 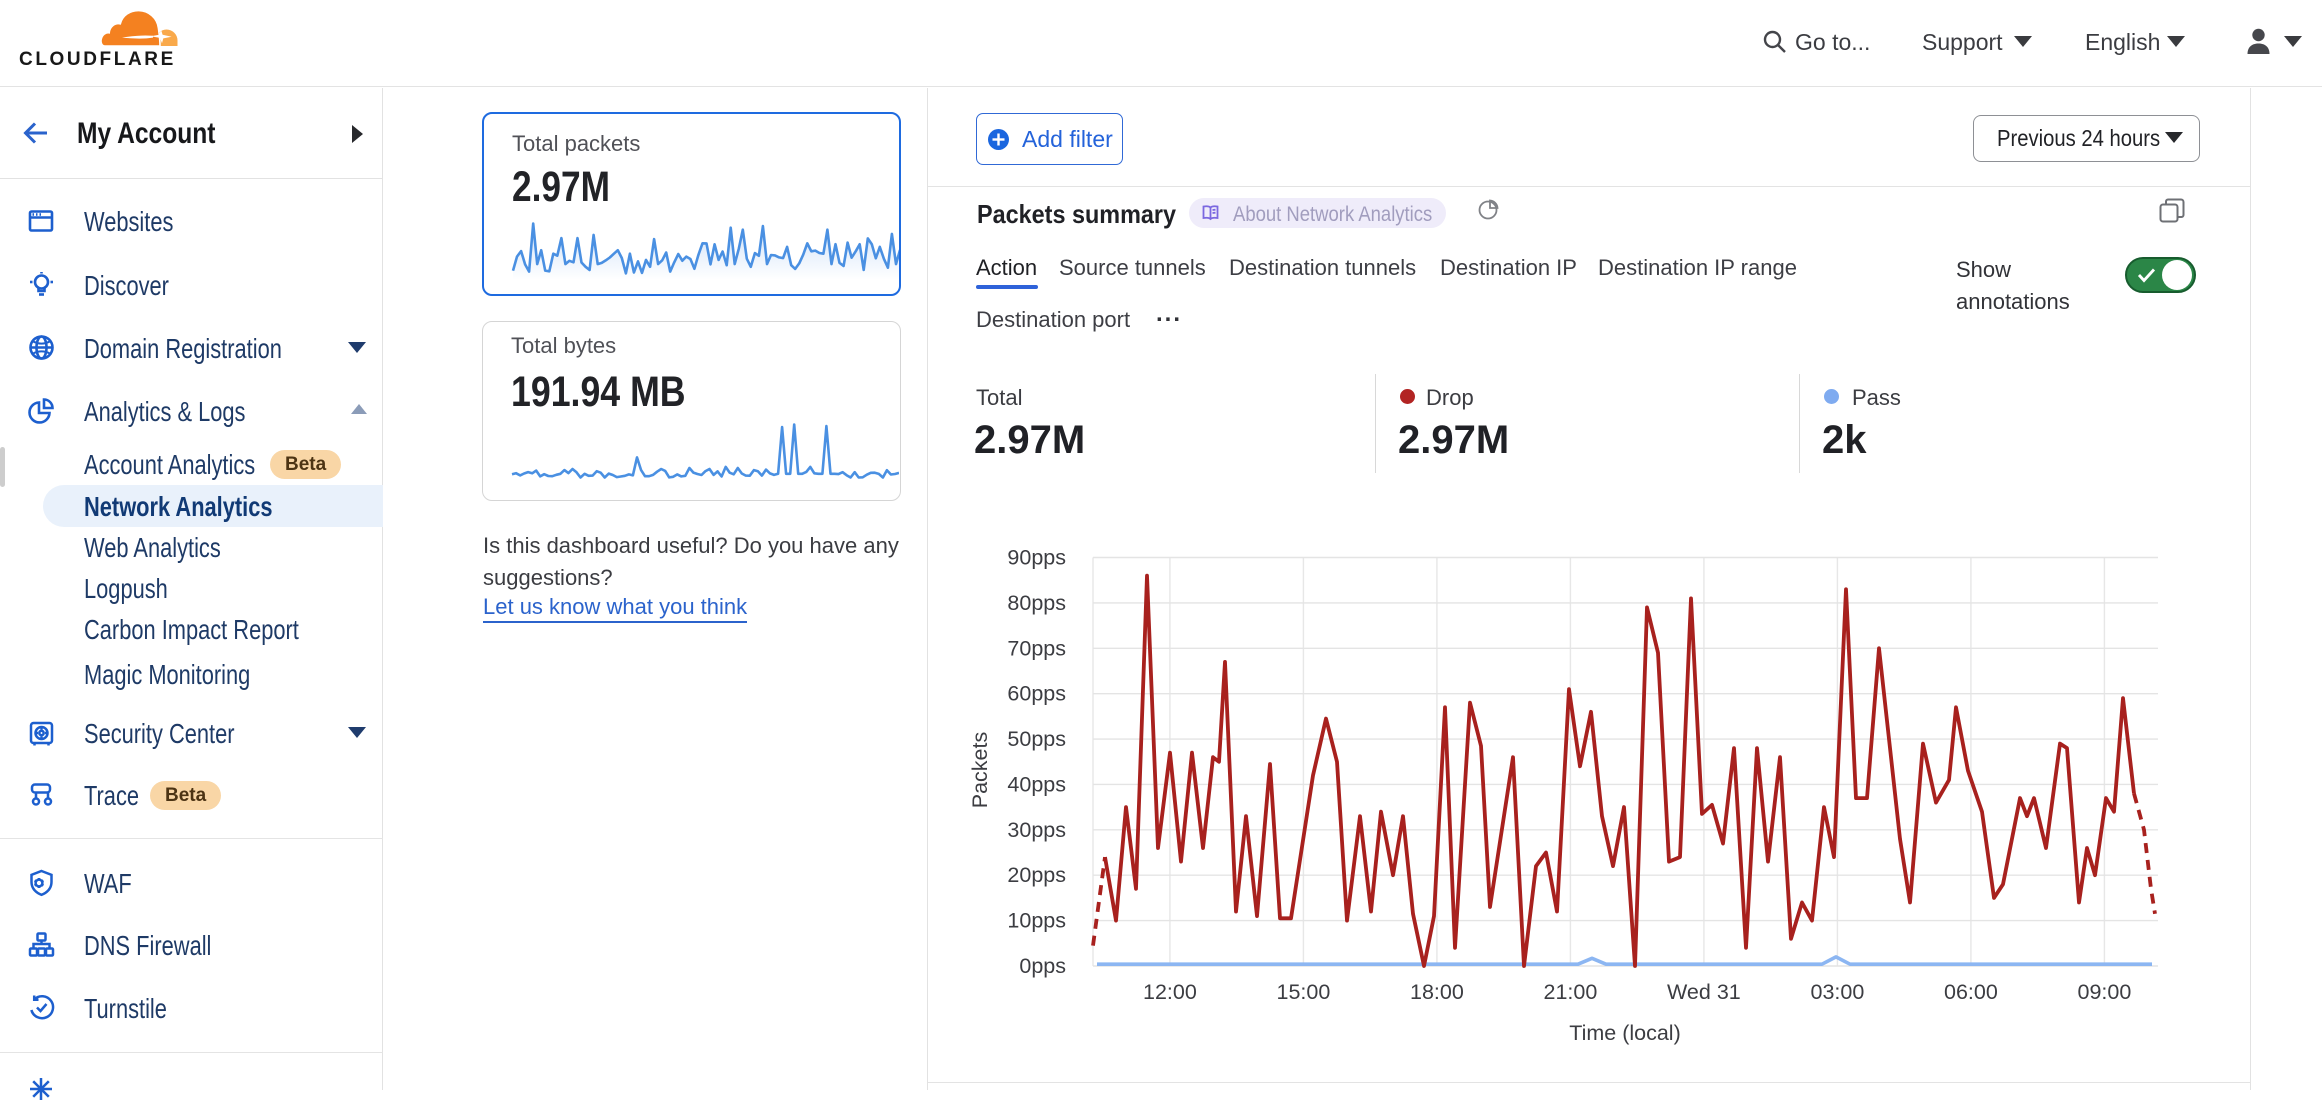 What do you see at coordinates (1971, 992) in the screenshot?
I see `svg-text: 06:00` at bounding box center [1971, 992].